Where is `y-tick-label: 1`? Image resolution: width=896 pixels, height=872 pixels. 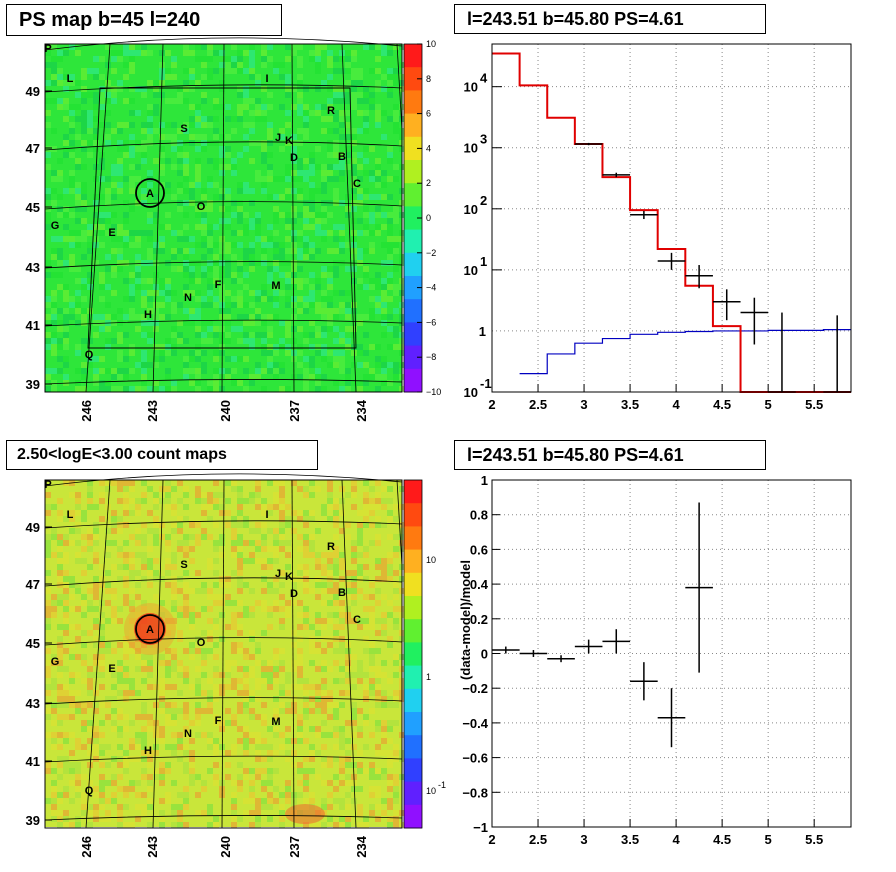
y-tick-label: 1 is located at coordinates (482, 331).